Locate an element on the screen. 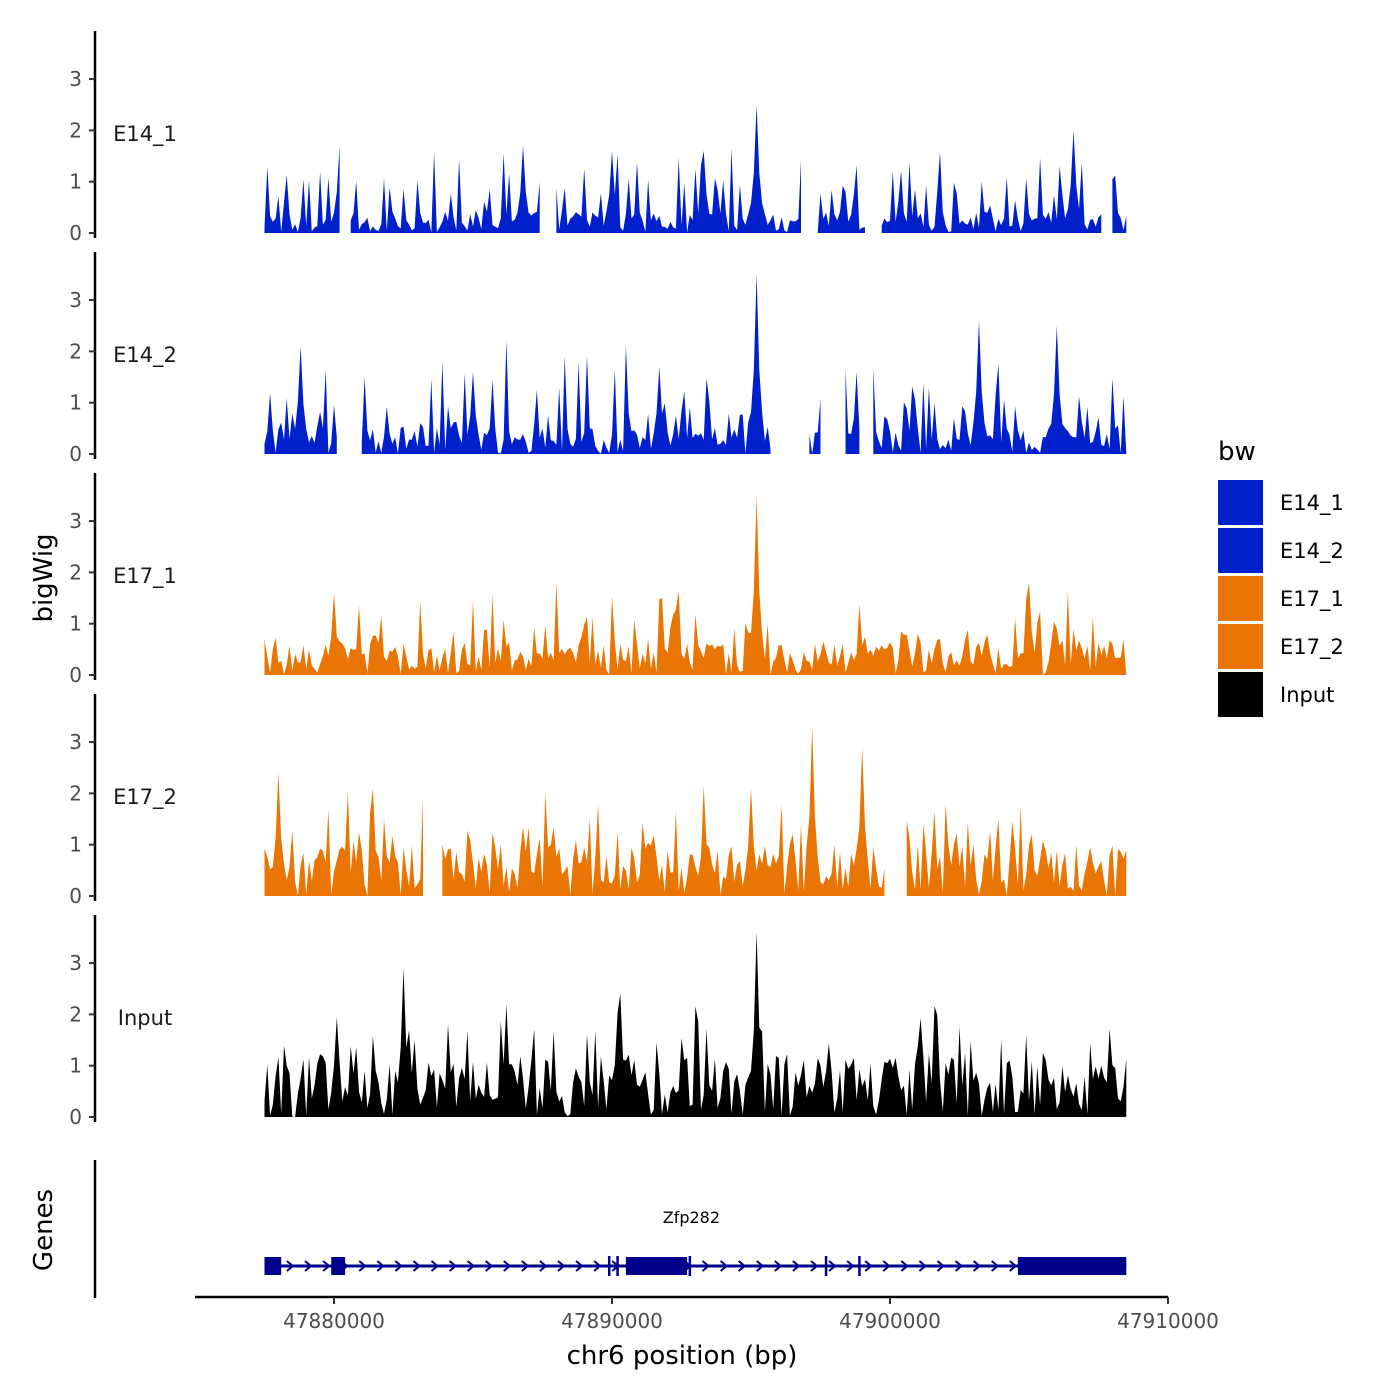 The height and width of the screenshot is (1400, 1400). track-panel-e14_2: 0 1 2 3 E14_2 is located at coordinates (598, 359).